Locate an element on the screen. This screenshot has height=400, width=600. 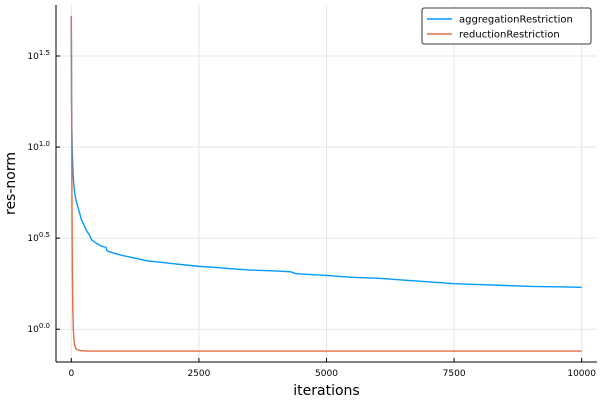
y-tick-label: 100.5 is located at coordinates (38, 237).